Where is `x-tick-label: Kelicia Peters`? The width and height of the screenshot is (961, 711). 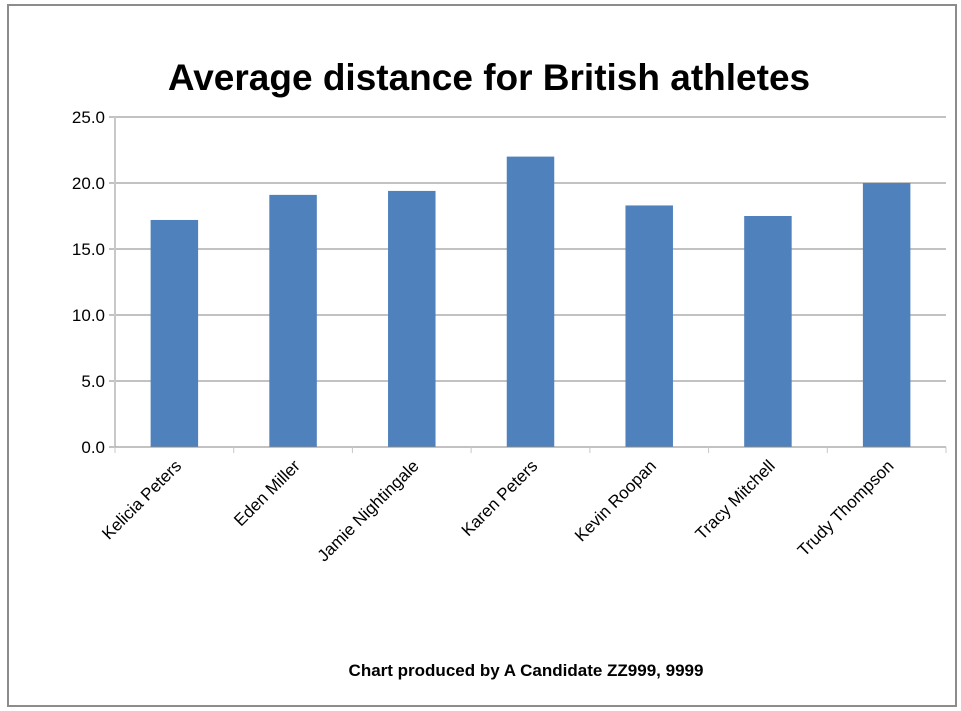 x-tick-label: Kelicia Peters is located at coordinates (141, 499).